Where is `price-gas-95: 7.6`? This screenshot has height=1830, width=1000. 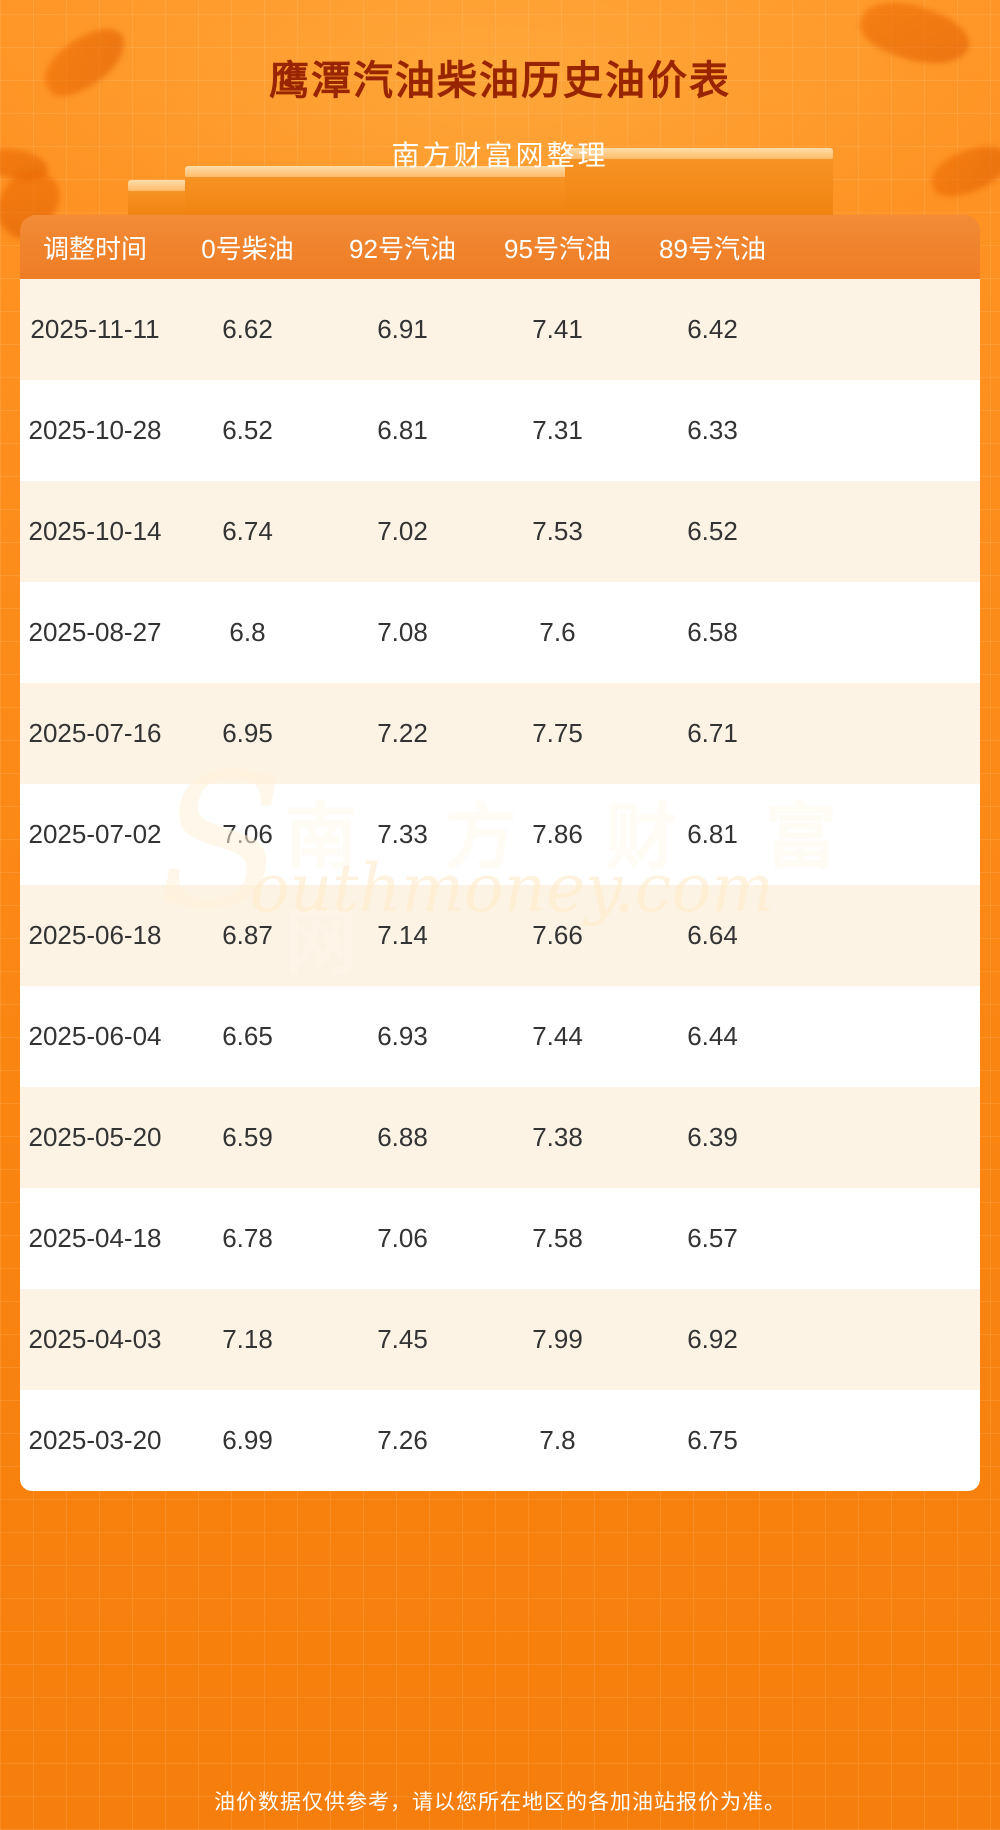 price-gas-95: 7.6 is located at coordinates (557, 632).